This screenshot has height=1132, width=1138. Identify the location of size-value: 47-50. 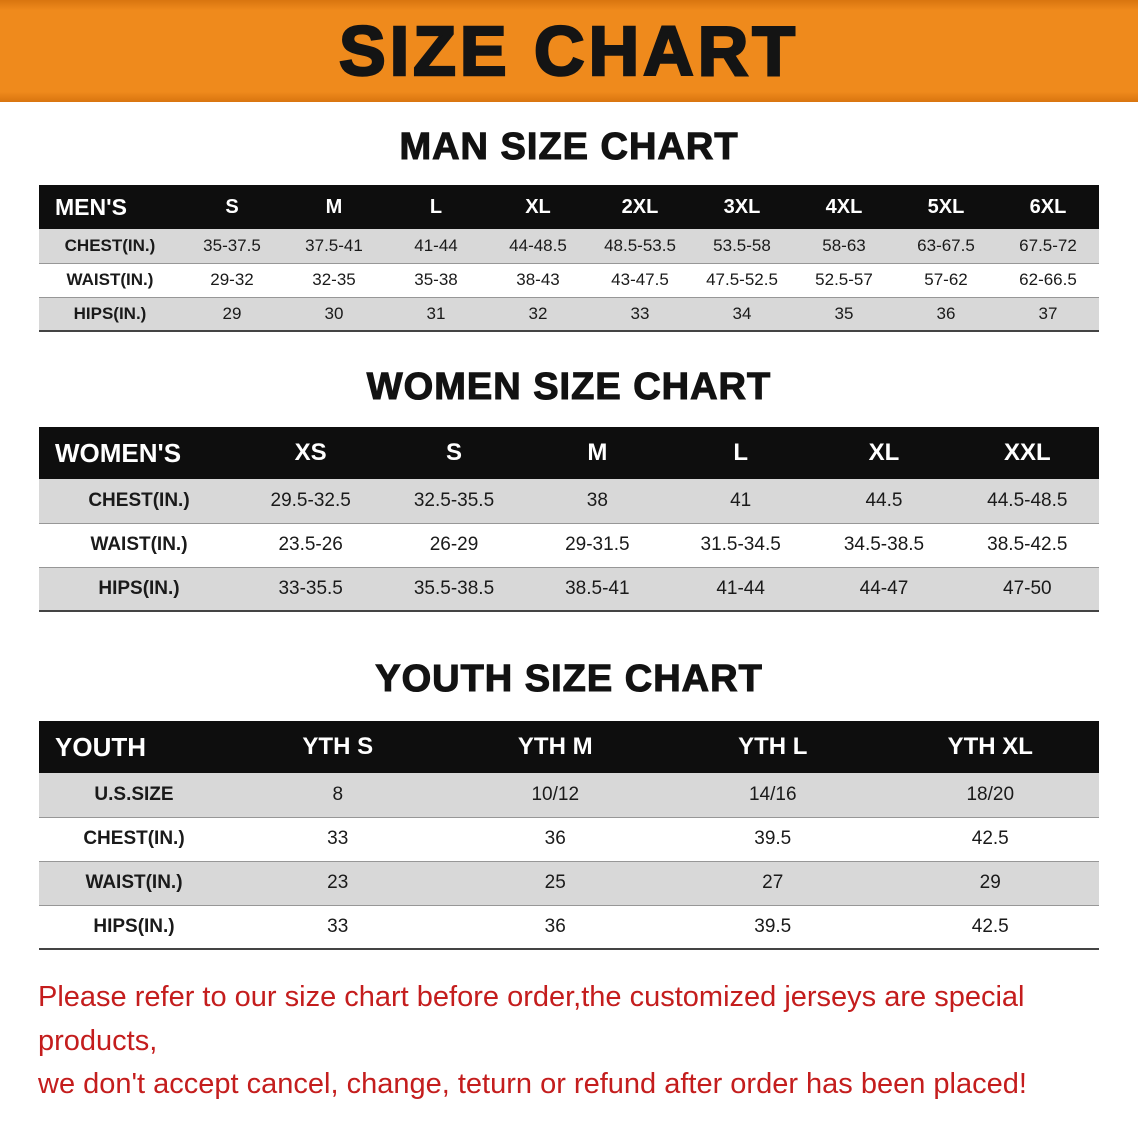
(1027, 589).